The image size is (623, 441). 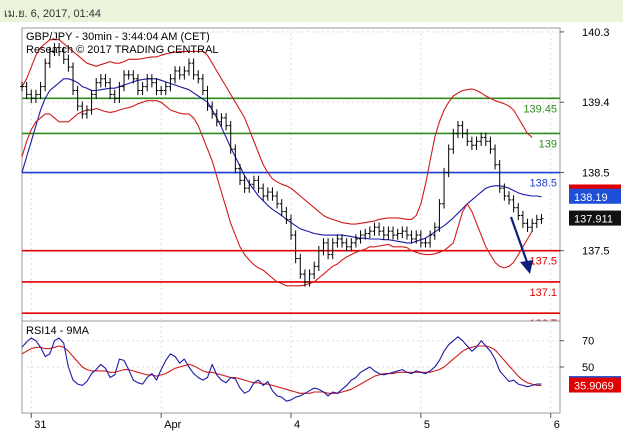 What do you see at coordinates (297, 425) in the screenshot?
I see `x-tick-label: 4` at bounding box center [297, 425].